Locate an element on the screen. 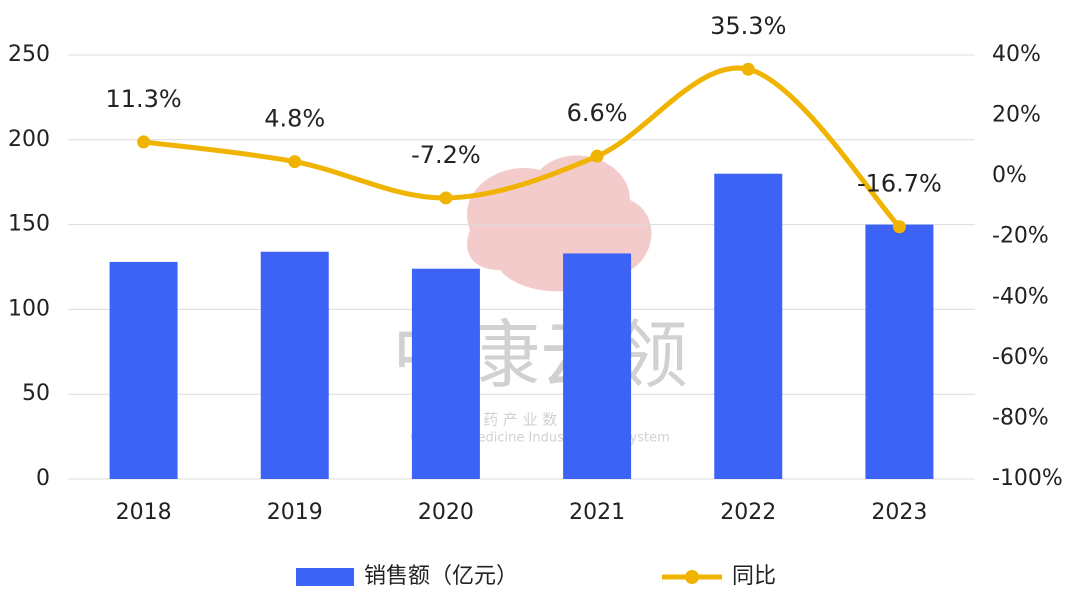 This screenshot has height=596, width=1080. data-label: 4.8% is located at coordinates (294, 119).